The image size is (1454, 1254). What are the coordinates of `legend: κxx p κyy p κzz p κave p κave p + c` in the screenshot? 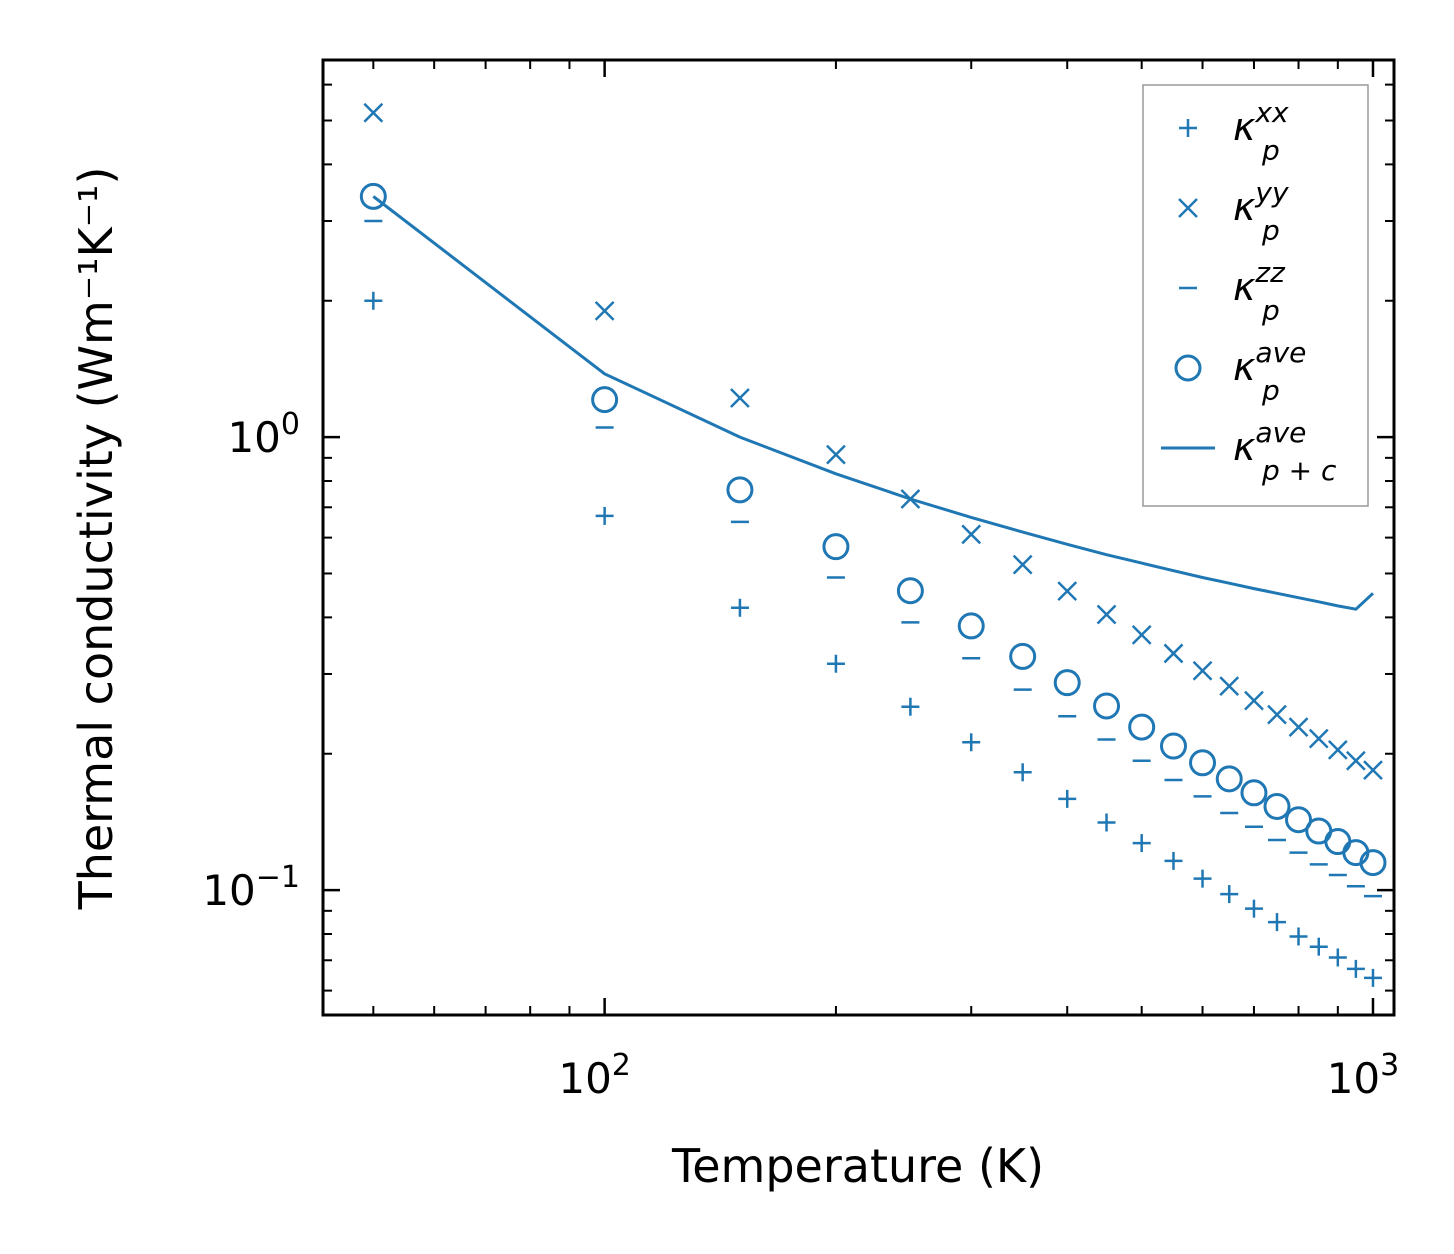 It's located at (1255, 295).